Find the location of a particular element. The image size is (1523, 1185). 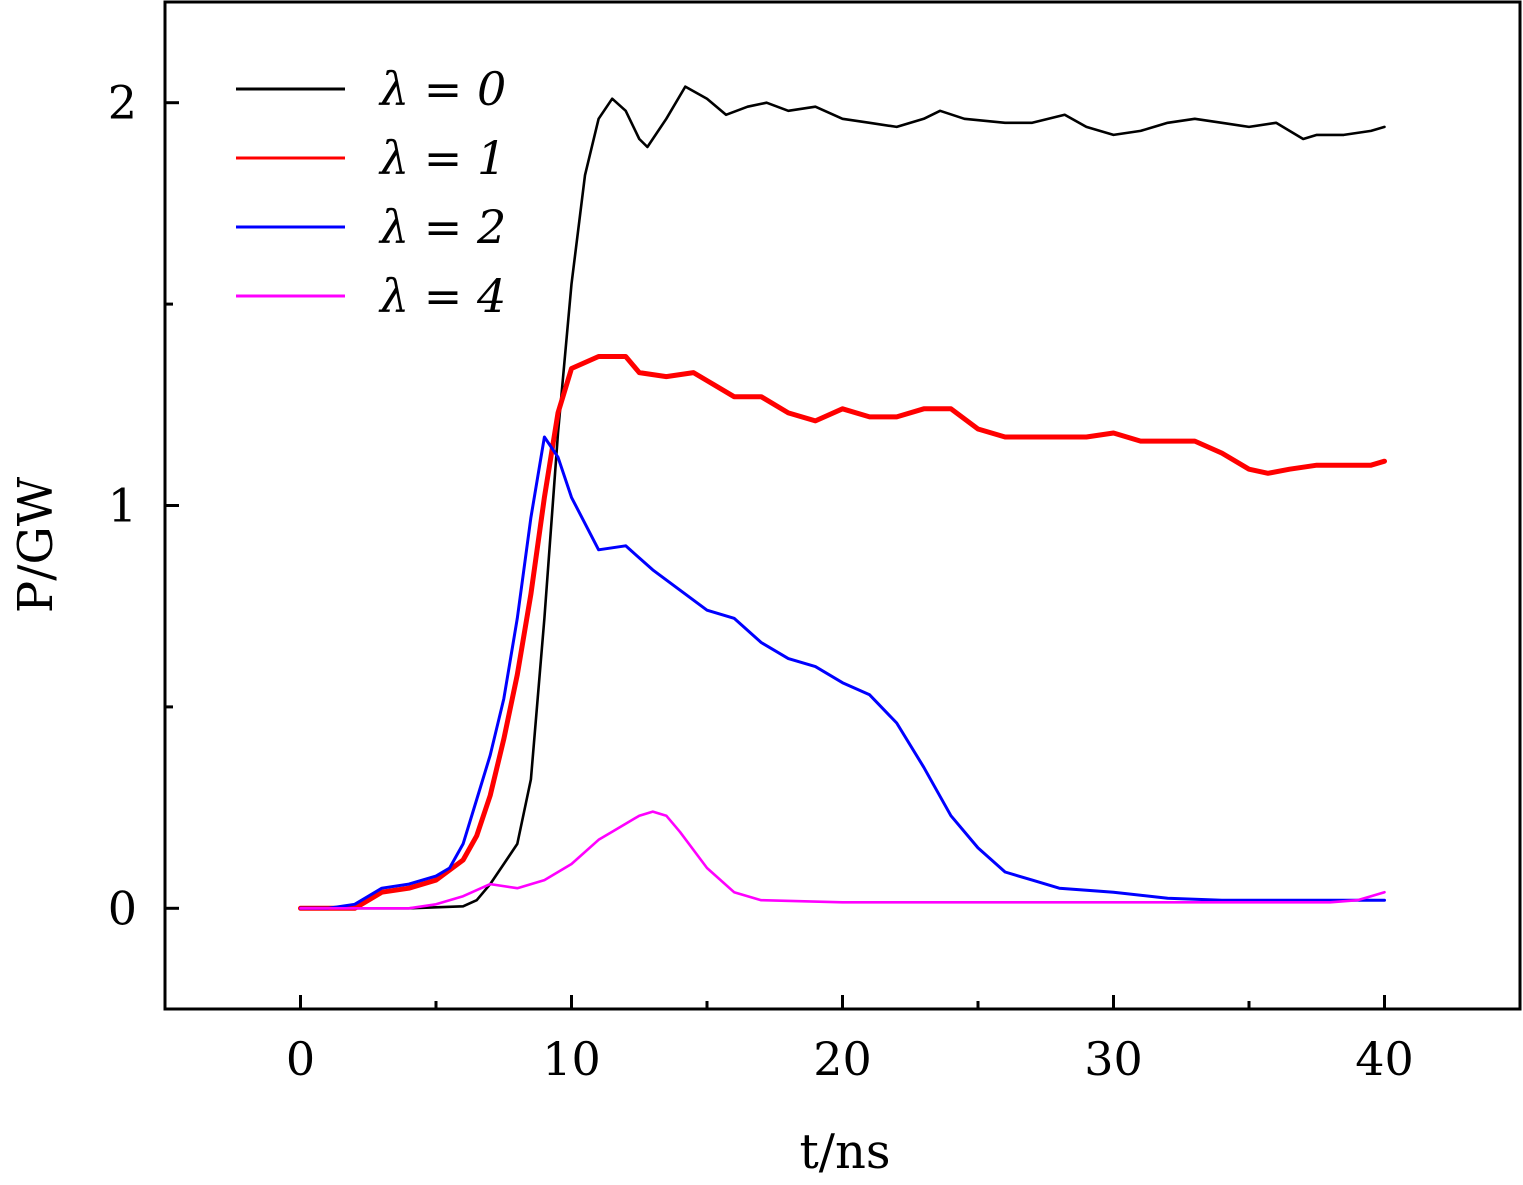

legend-label: λ = 4 is located at coordinates (442, 296).